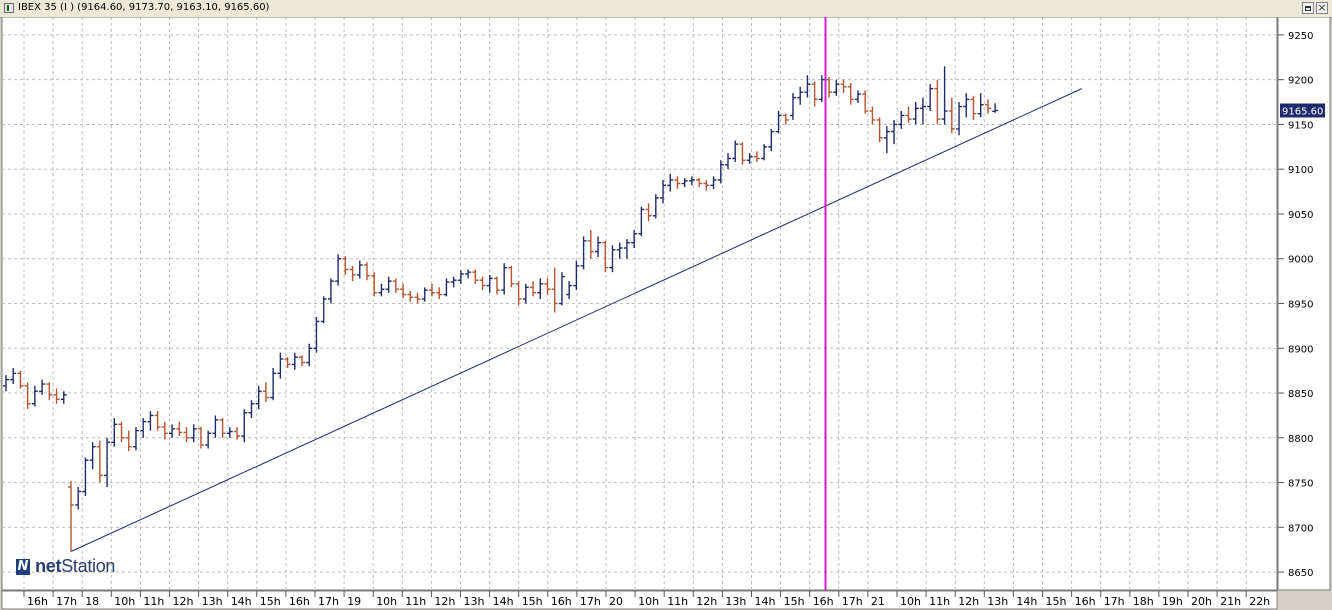 The width and height of the screenshot is (1332, 610). Describe the element at coordinates (1300, 36) in the screenshot. I see `price-tick-label: 9250` at that location.